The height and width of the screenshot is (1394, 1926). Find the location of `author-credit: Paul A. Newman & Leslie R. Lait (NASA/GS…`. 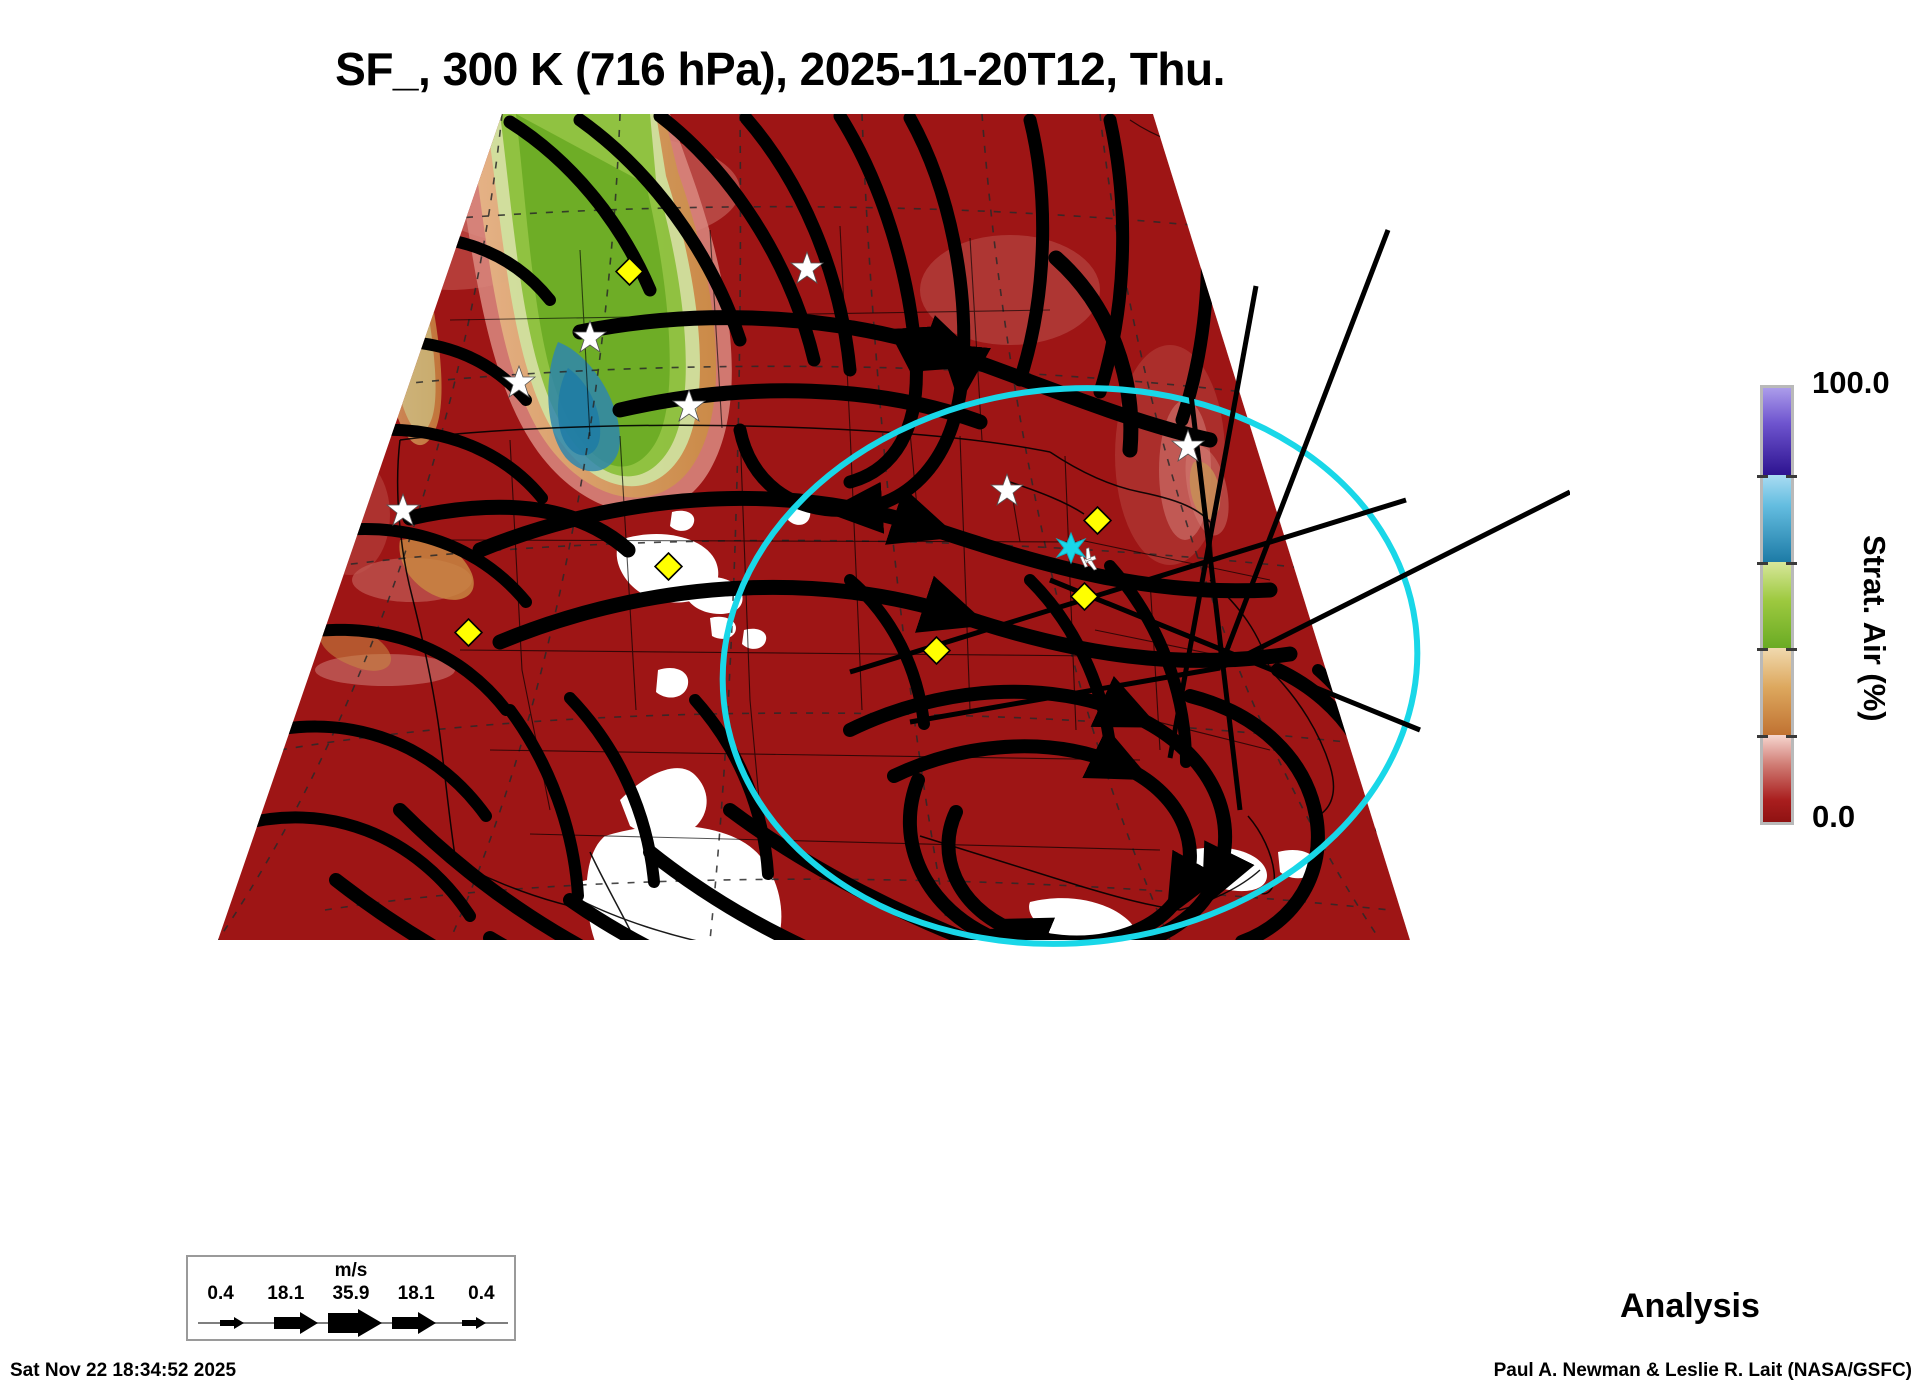

author-credit: Paul A. Newman & Leslie R. Lait (NASA/GS… is located at coordinates (1702, 1370).